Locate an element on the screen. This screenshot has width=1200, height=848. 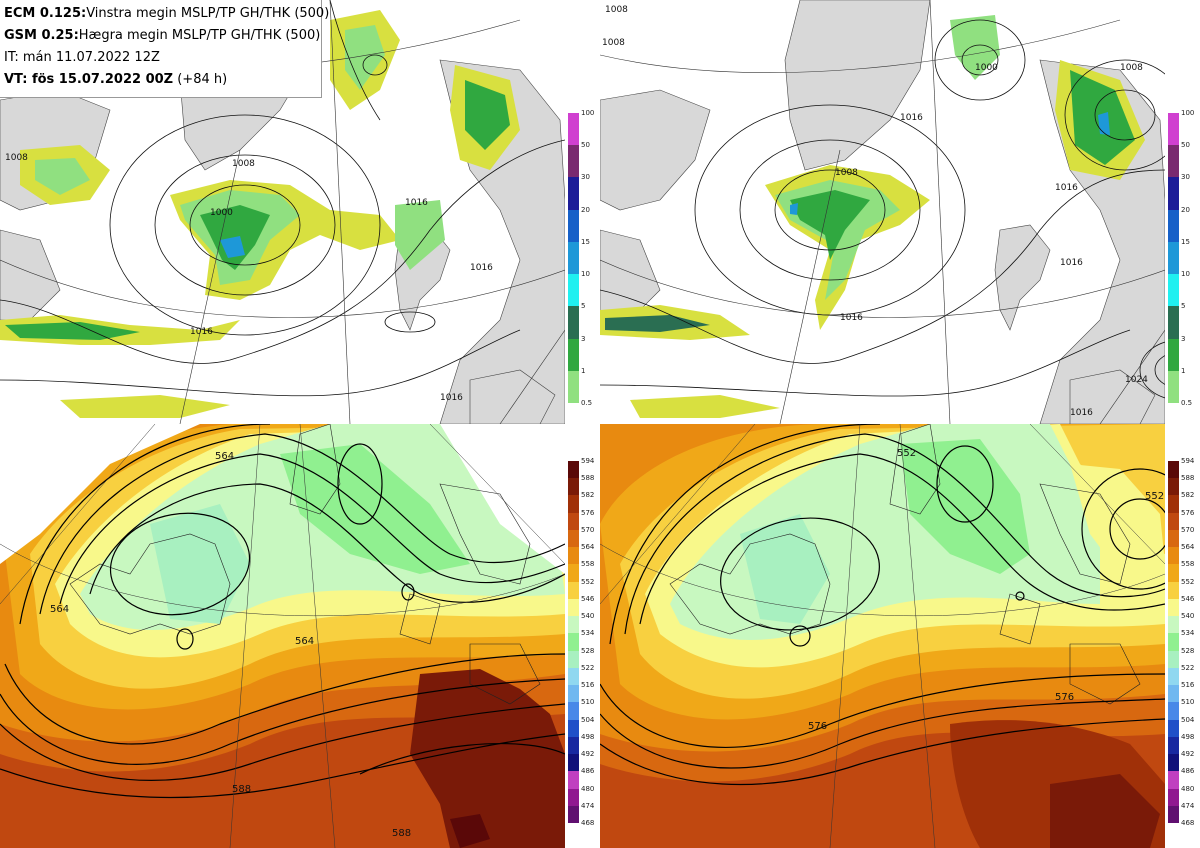
ecm-mslp-label: 1000 is located at coordinates (221, 213).